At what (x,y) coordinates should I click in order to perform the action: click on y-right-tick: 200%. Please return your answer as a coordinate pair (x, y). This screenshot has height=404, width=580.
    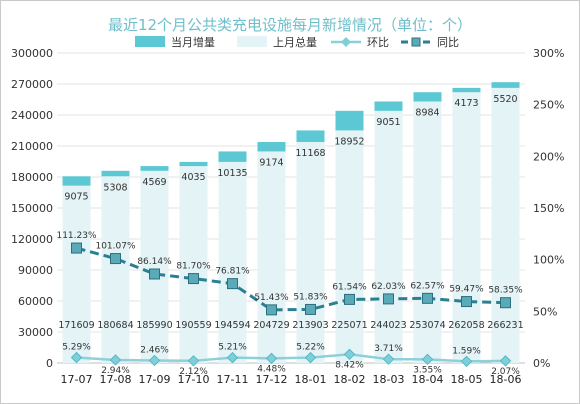
    Looking at the image, I should click on (548, 156).